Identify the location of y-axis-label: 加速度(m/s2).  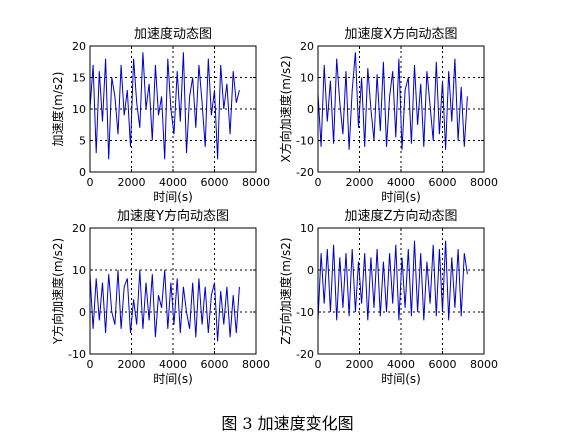
(57, 109).